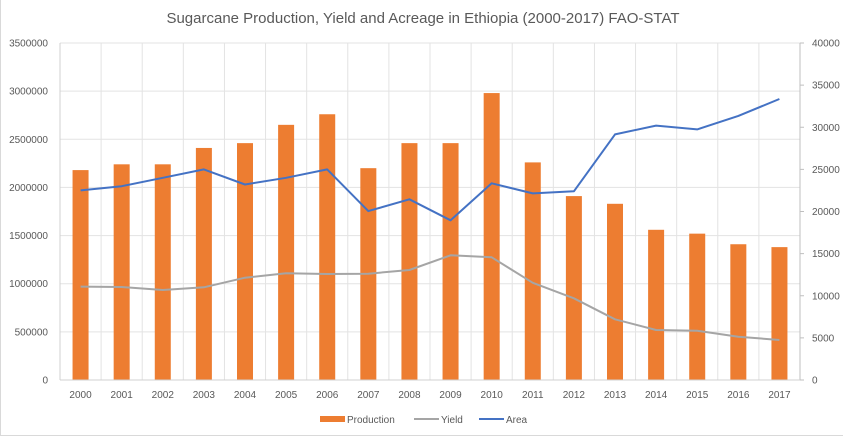 The image size is (844, 441). What do you see at coordinates (286, 395) in the screenshot?
I see `x-tick-label: 2005` at bounding box center [286, 395].